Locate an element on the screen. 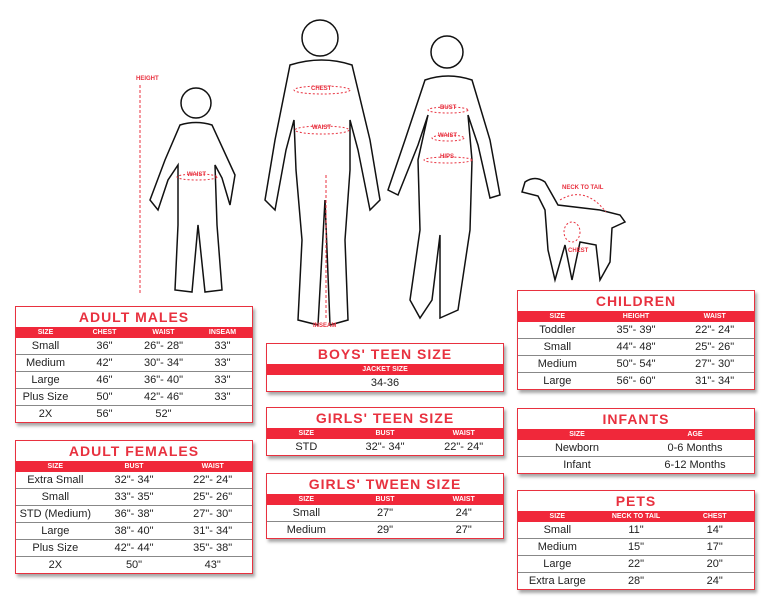 This screenshot has width=770, height=605. table-cell: 36" is located at coordinates (104, 346).